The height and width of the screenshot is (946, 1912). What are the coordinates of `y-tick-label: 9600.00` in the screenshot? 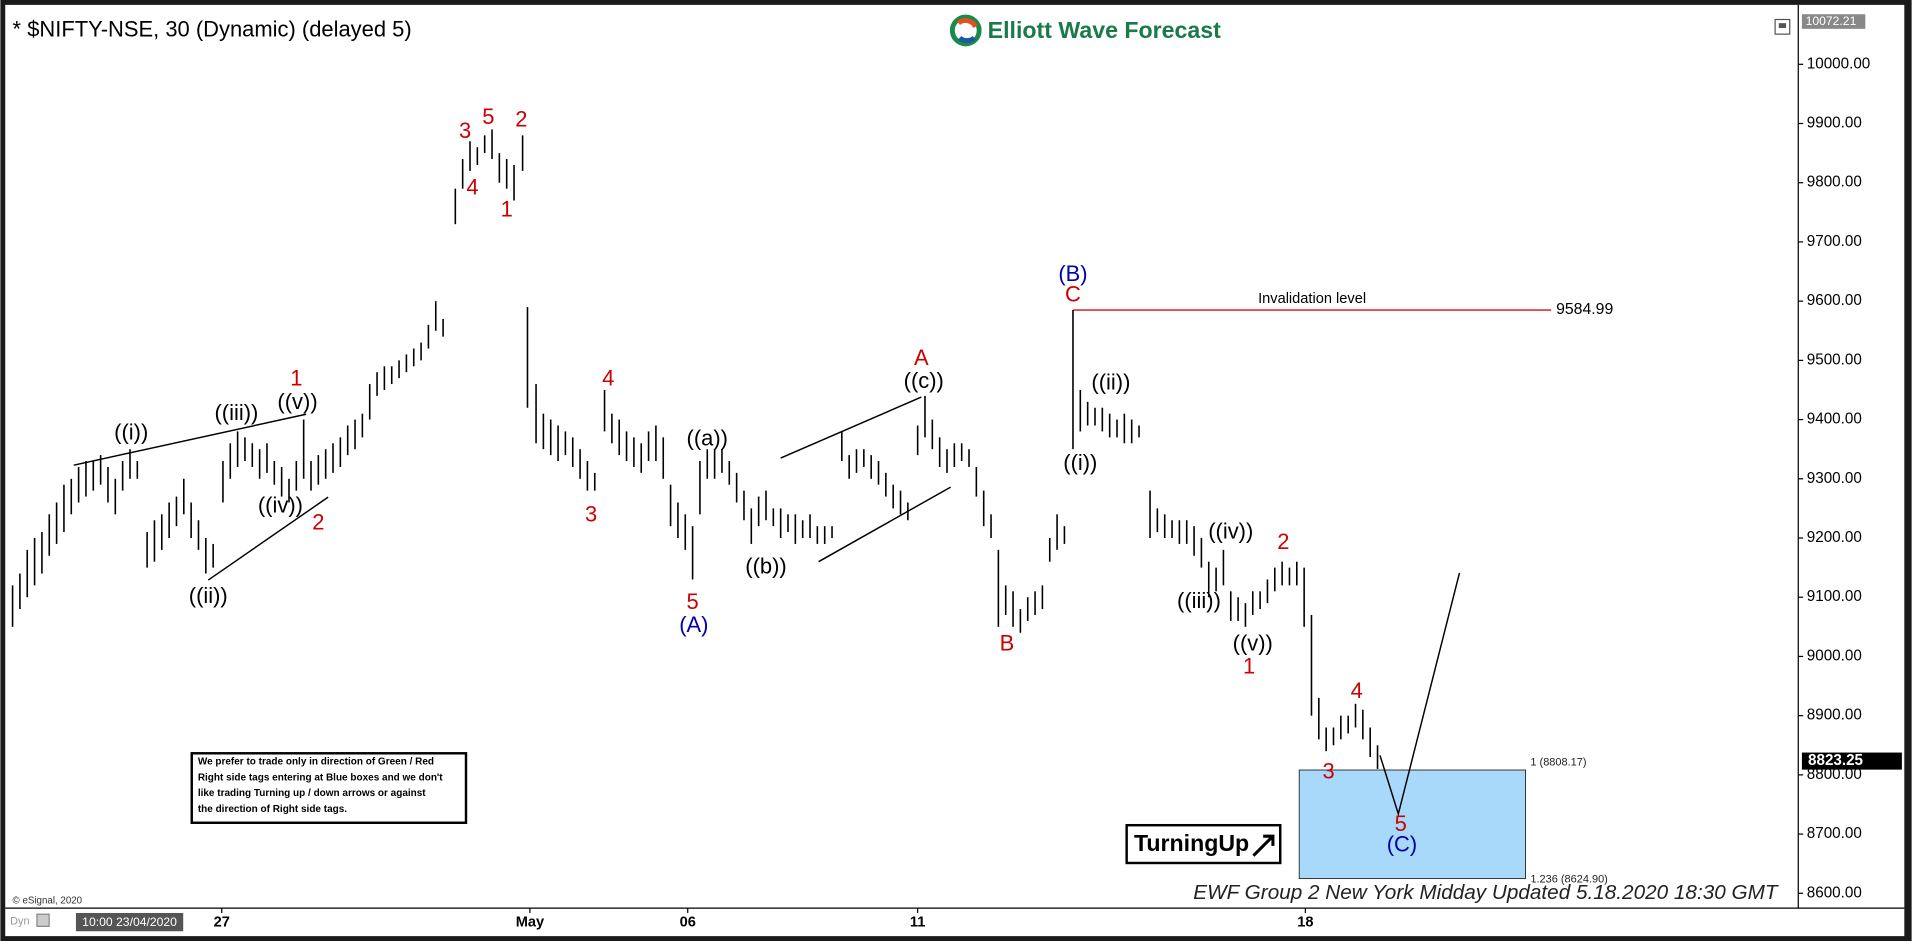 It's located at (1834, 300).